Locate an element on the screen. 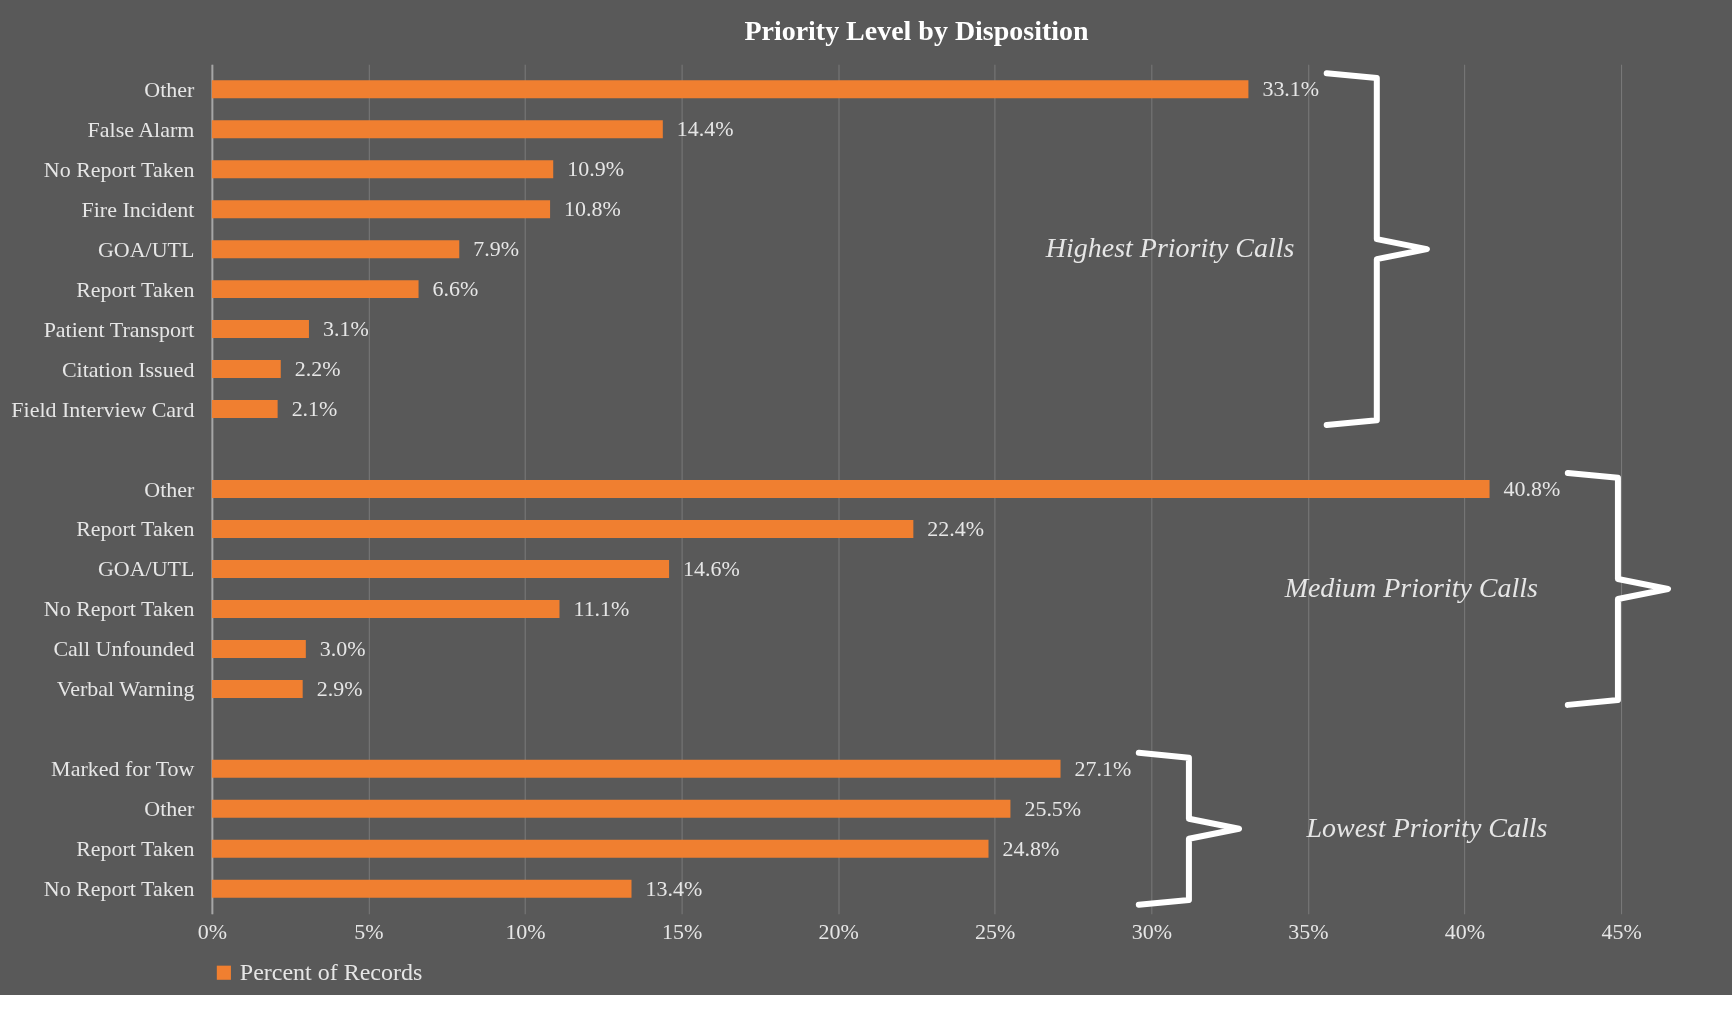 This screenshot has width=1732, height=1023. data-label: 6.6% is located at coordinates (455, 289).